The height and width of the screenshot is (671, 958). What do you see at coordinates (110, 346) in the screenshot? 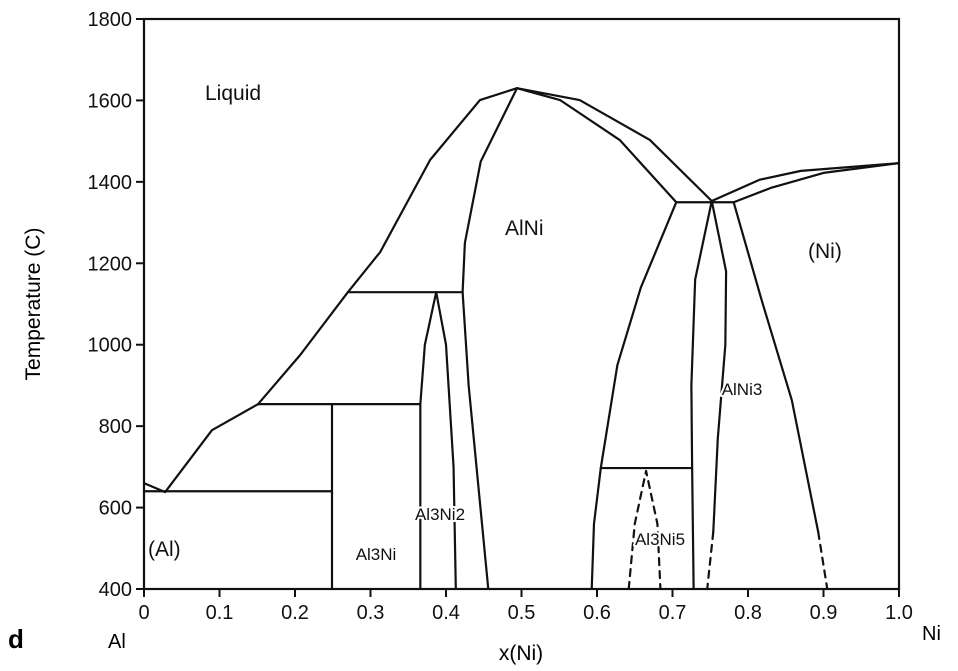
I see `y-tick-label: 1000` at bounding box center [110, 346].